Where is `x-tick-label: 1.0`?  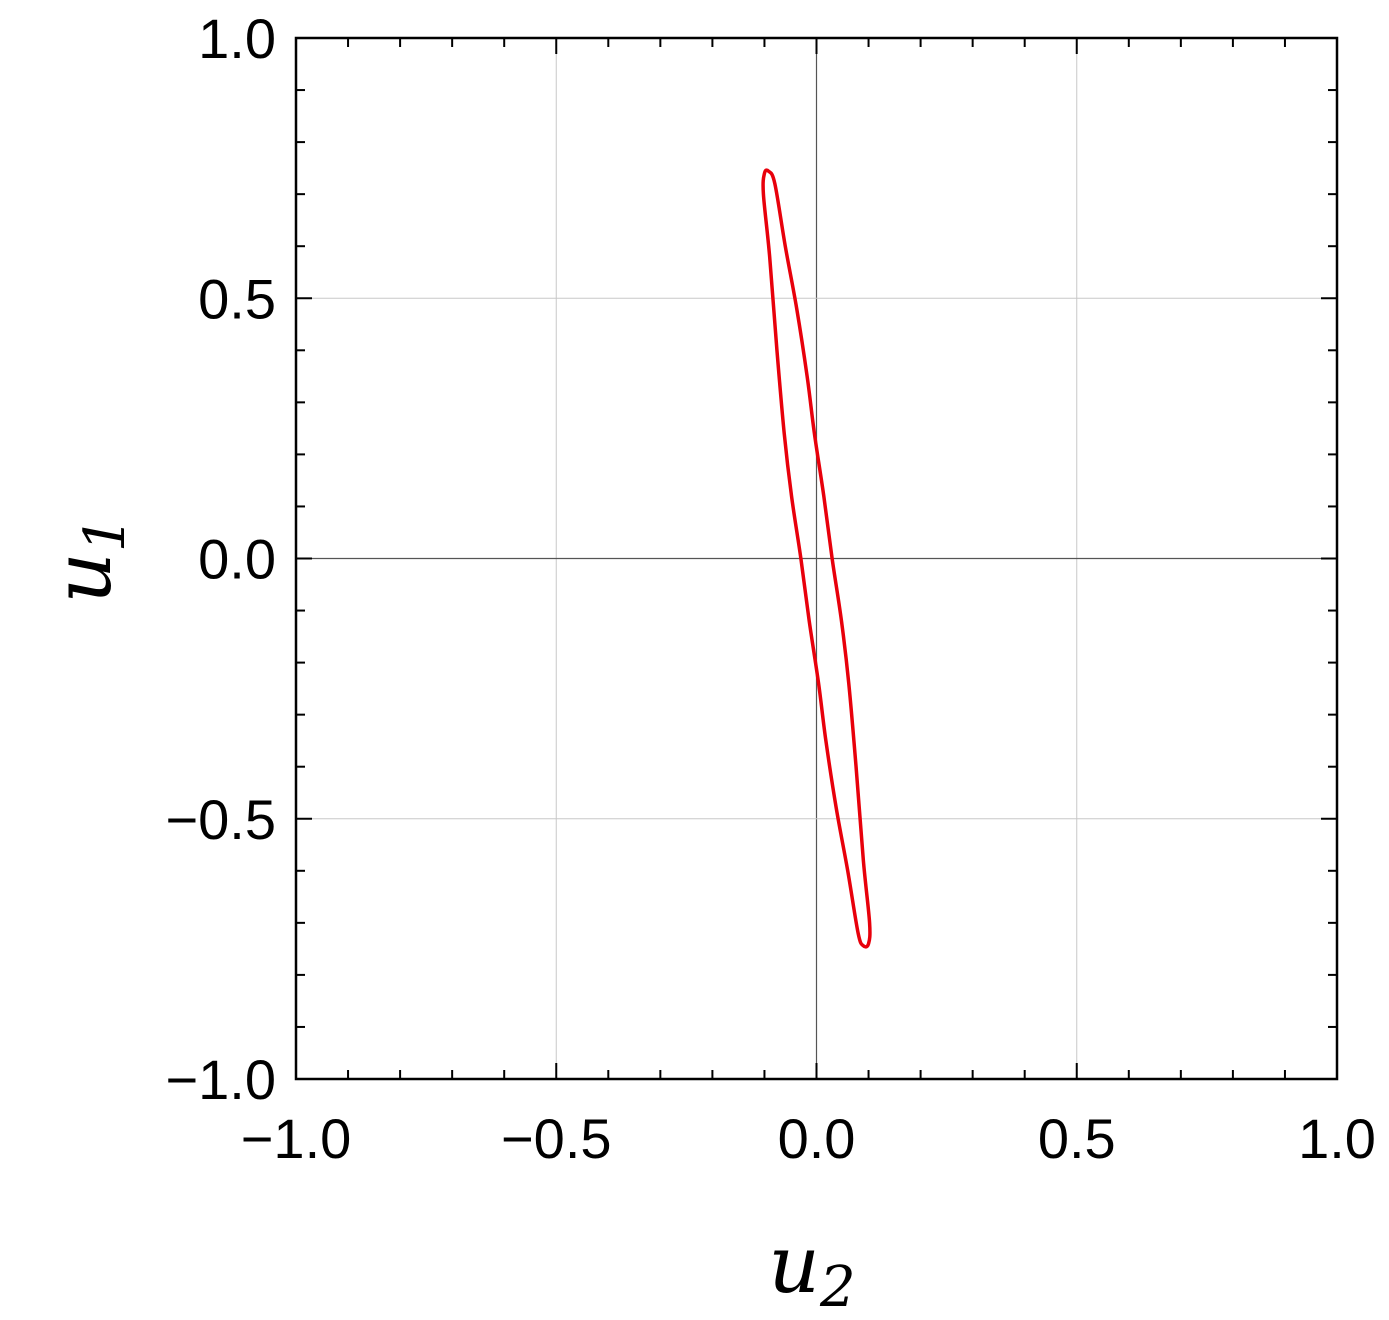 x-tick-label: 1.0 is located at coordinates (1337, 1138).